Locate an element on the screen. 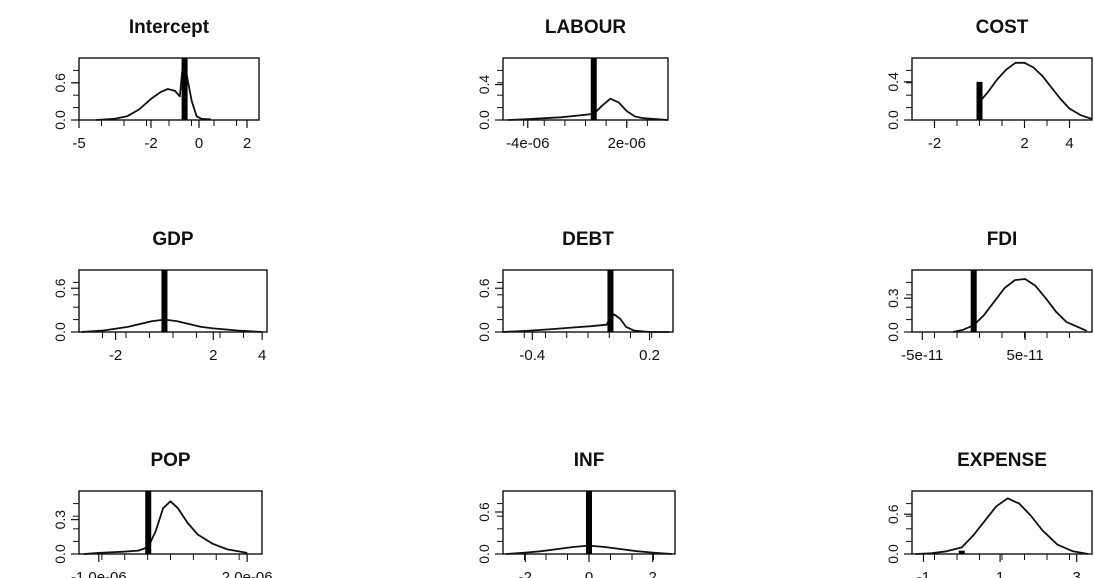  panel-debt: DEBT 0.0 0.6 -0.4 0.2 is located at coordinates (575, 296).